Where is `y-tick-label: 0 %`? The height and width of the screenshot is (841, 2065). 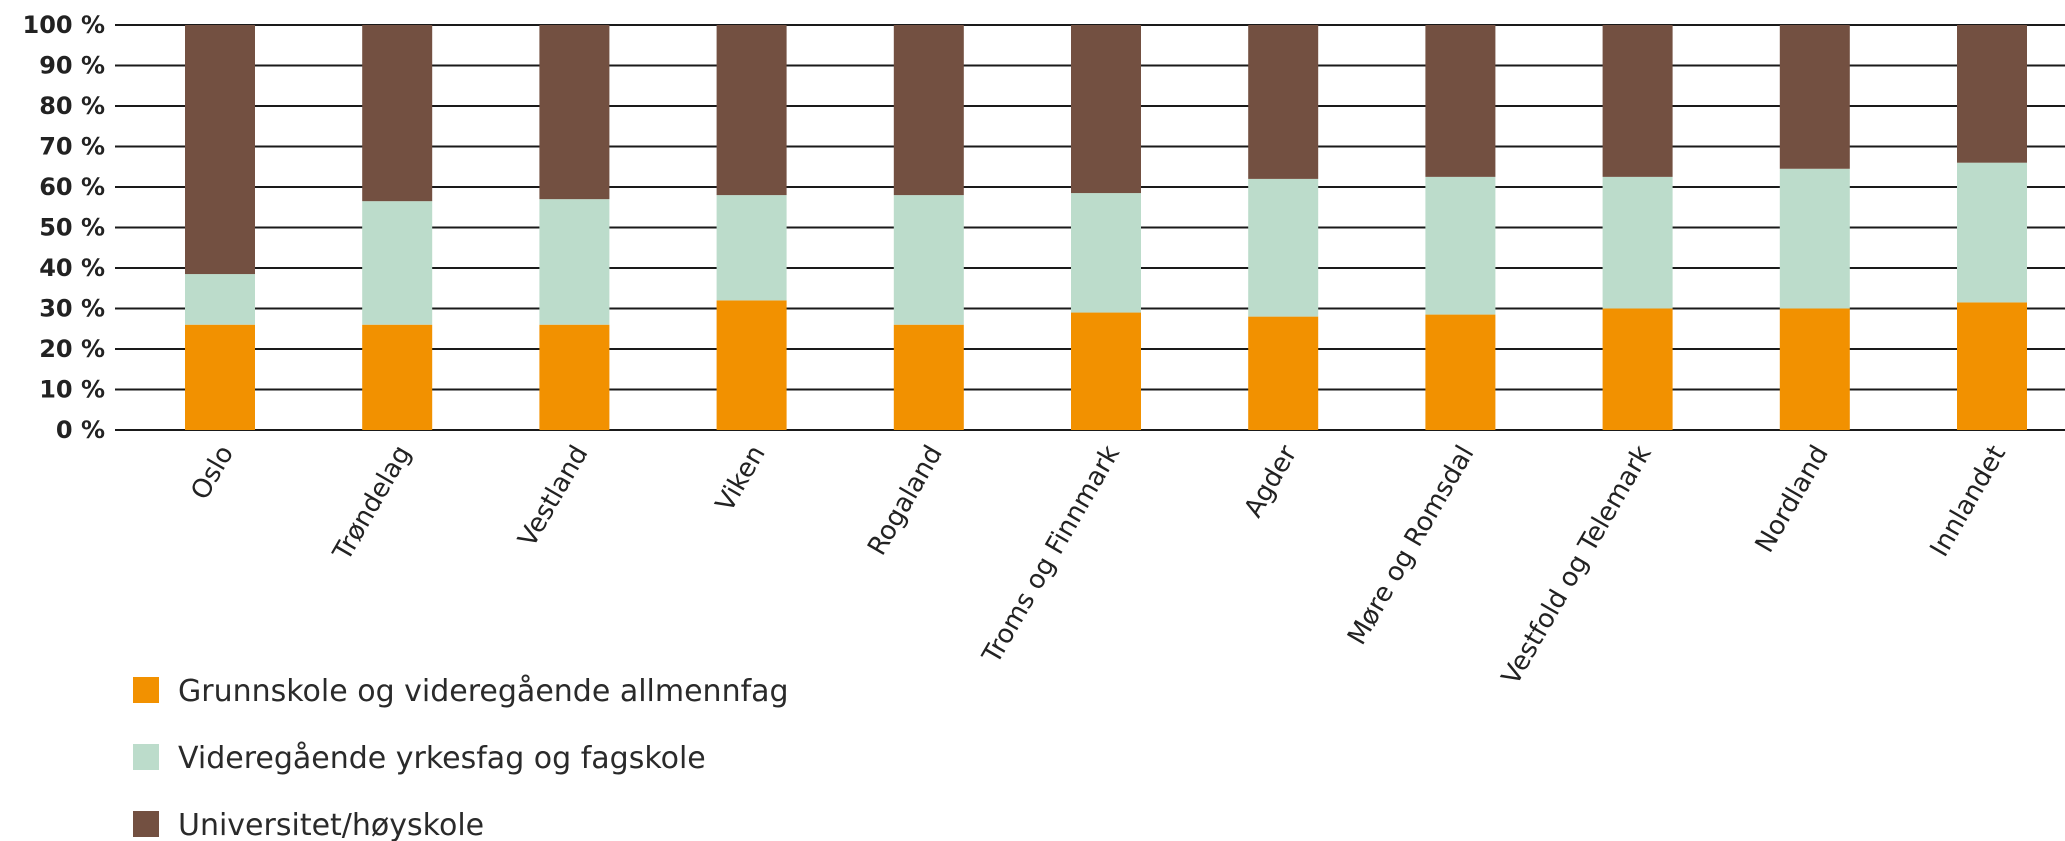
y-tick-label: 0 % is located at coordinates (80, 430).